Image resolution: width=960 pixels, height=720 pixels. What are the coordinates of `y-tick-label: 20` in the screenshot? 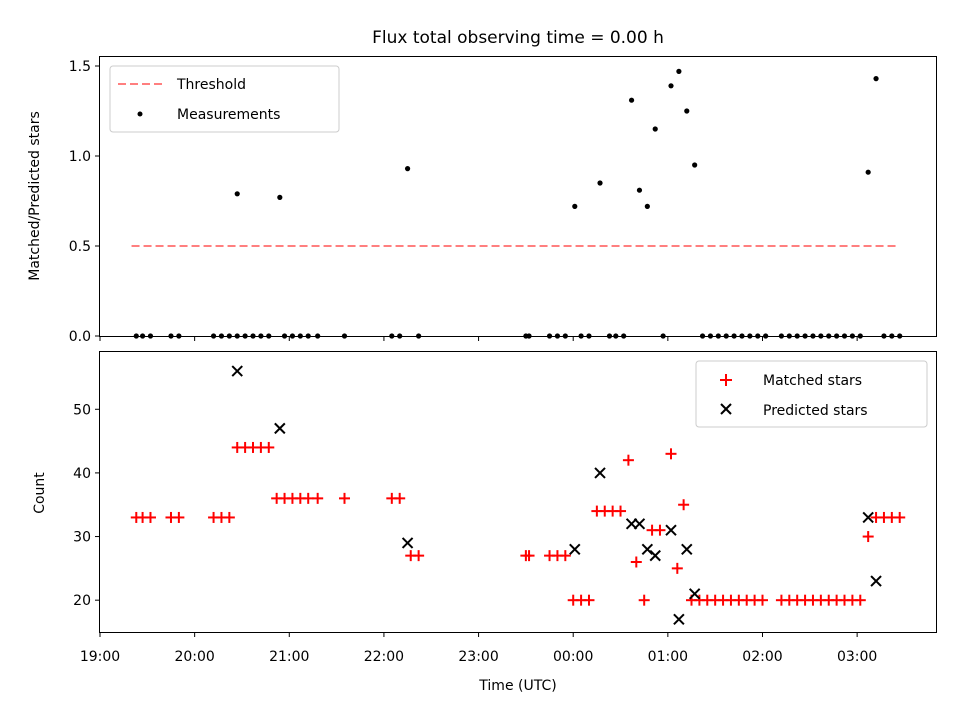 It's located at (82, 601).